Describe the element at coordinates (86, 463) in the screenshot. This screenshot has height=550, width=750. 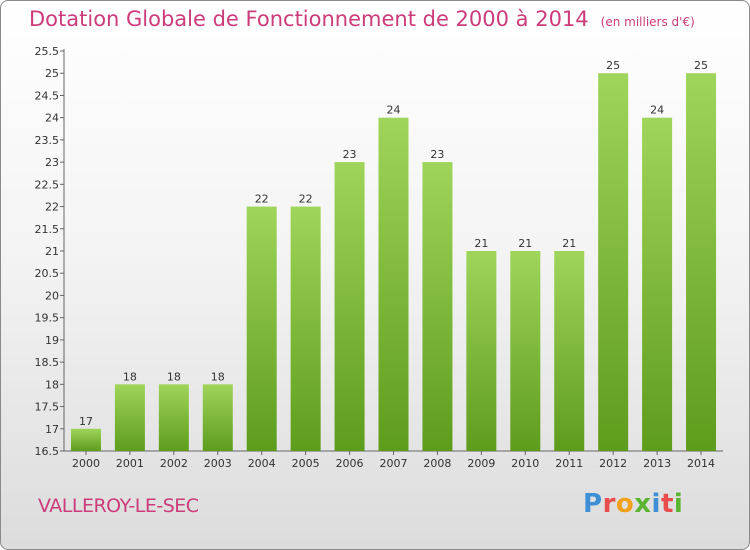
I see `x-tick-label: 2000` at that location.